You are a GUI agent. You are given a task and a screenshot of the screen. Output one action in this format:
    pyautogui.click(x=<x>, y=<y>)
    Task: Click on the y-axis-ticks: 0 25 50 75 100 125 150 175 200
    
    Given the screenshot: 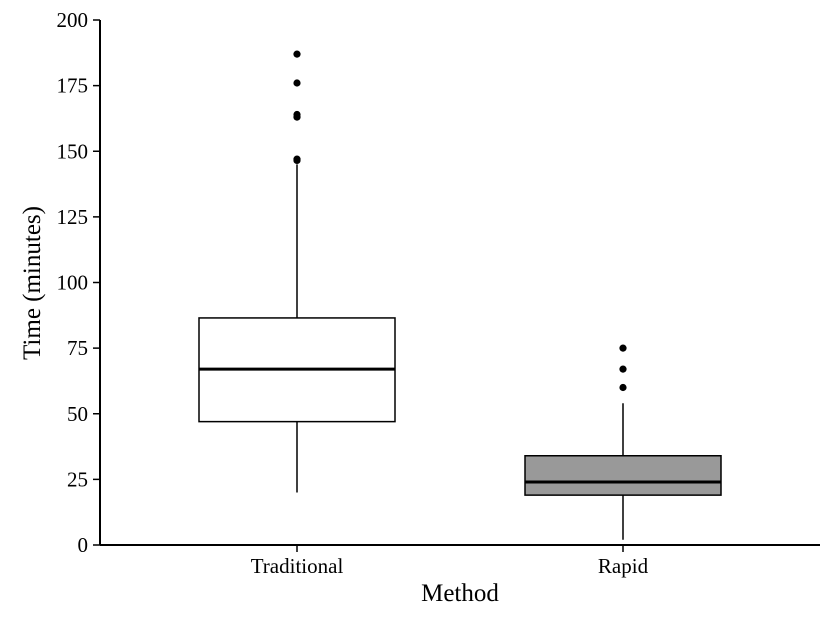 What is the action you would take?
    pyautogui.click(x=78, y=282)
    